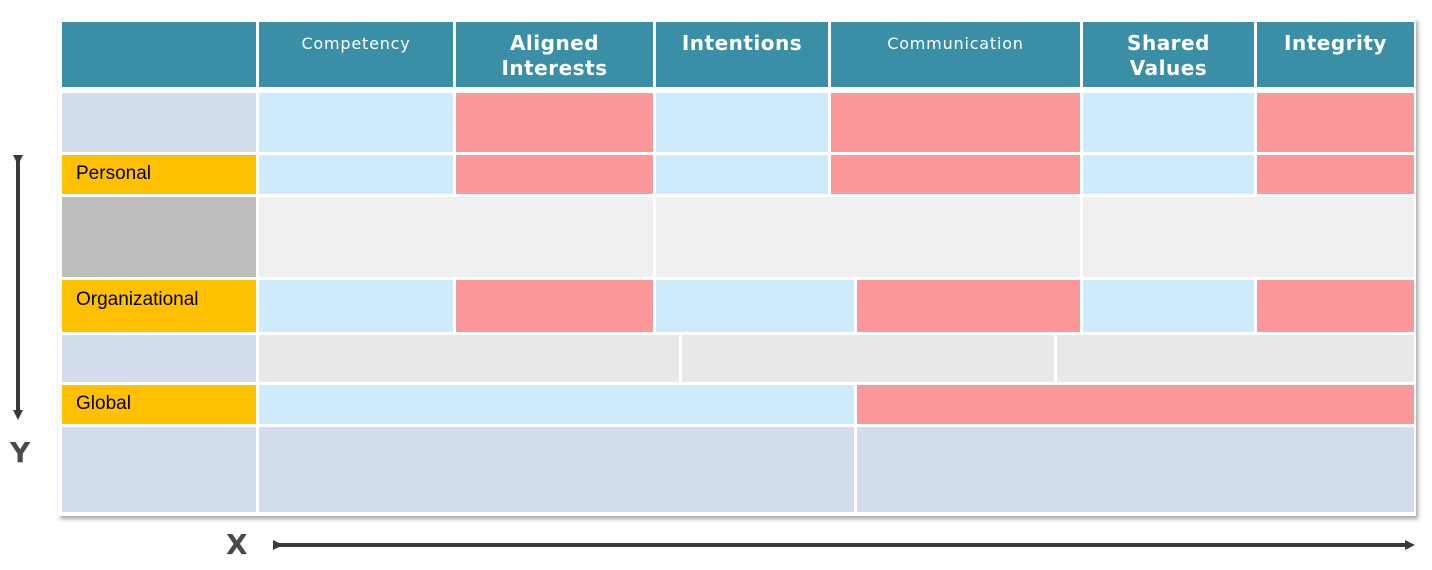 Image resolution: width=1432 pixels, height=570 pixels. What do you see at coordinates (20, 452) in the screenshot?
I see `y-axis-label: Y` at bounding box center [20, 452].